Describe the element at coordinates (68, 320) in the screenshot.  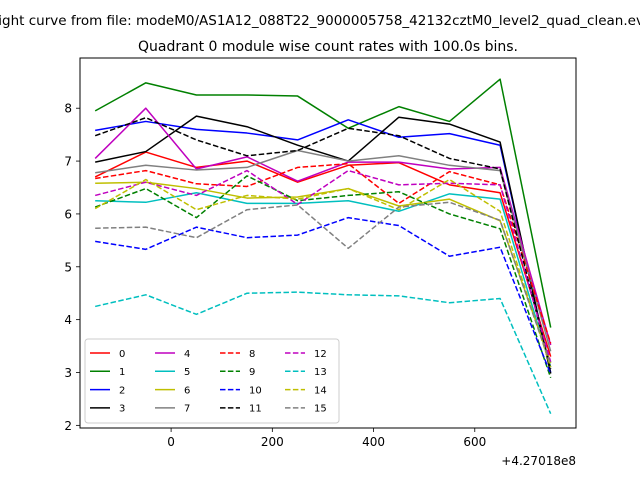
I see `y-tick-label: 4` at that location.